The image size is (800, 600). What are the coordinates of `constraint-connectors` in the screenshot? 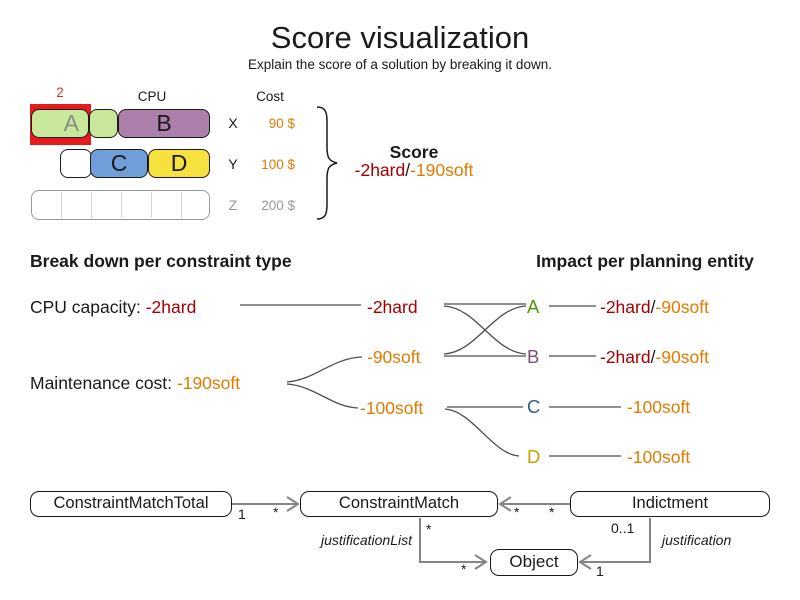 It's located at (430, 380).